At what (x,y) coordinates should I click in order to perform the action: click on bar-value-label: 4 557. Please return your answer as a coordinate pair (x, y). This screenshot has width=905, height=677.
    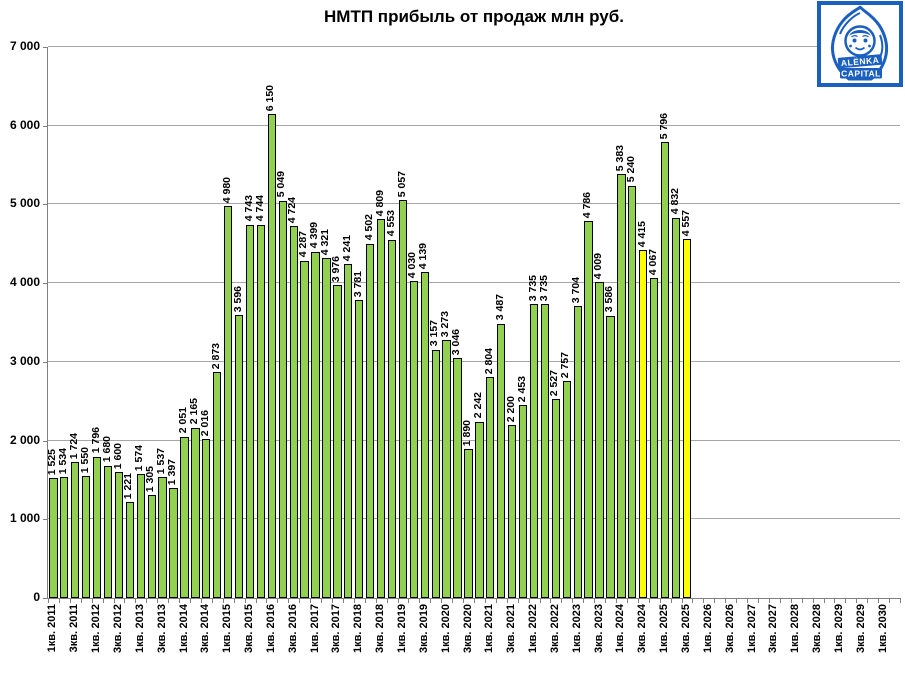
    Looking at the image, I should click on (685, 223).